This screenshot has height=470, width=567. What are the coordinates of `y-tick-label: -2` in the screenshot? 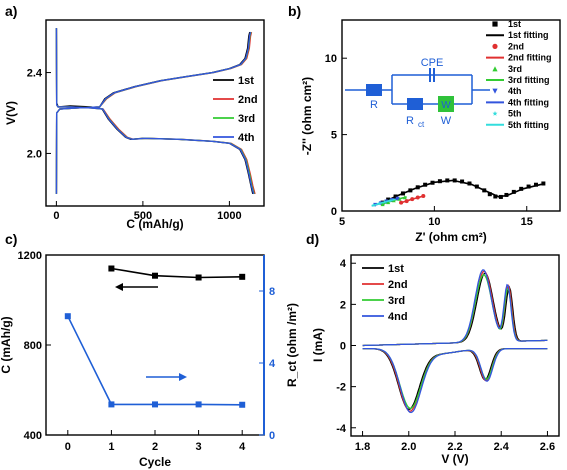 It's located at (341, 388).